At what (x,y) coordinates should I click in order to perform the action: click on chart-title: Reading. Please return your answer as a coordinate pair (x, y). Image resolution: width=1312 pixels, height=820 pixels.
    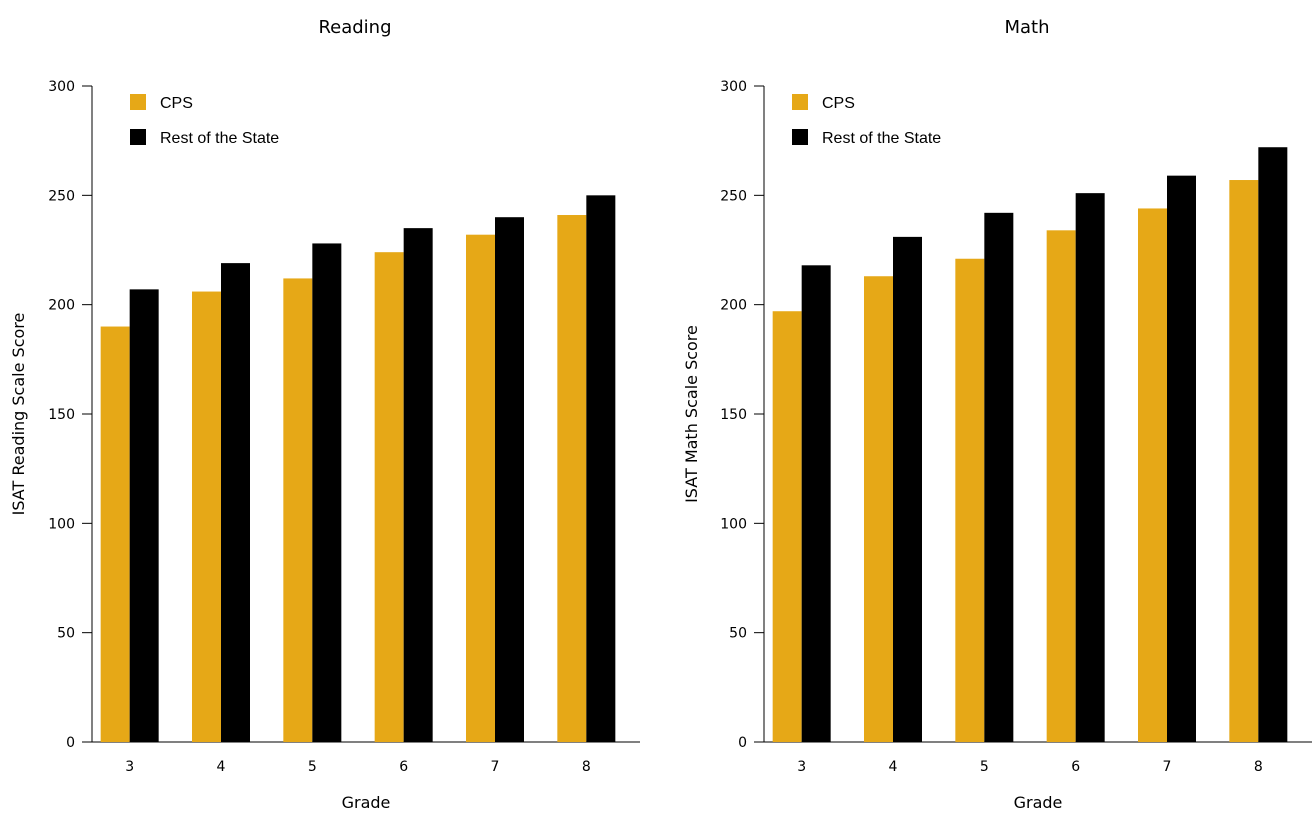
    Looking at the image, I should click on (354, 27).